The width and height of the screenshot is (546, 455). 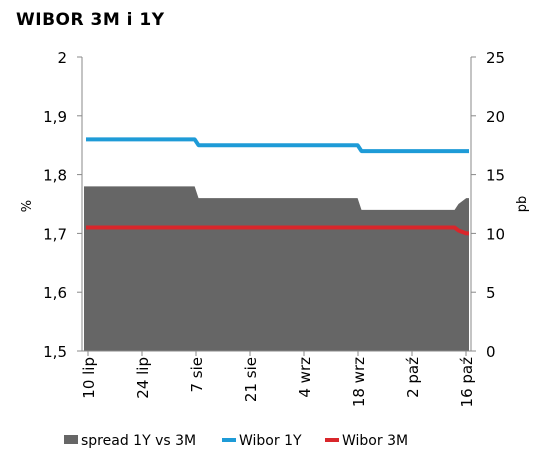 What do you see at coordinates (277, 145) in the screenshot?
I see `series-wibor-1y-line` at bounding box center [277, 145].